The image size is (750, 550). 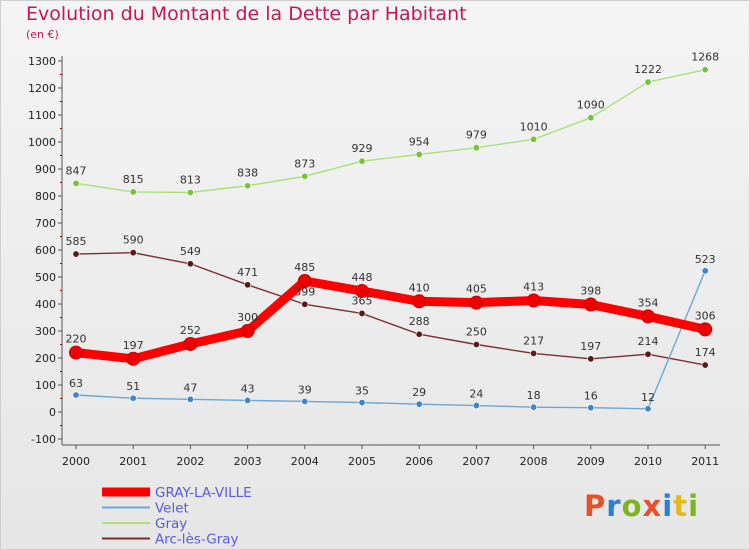 What do you see at coordinates (172, 509) in the screenshot?
I see `legend-label: Velet` at bounding box center [172, 509].